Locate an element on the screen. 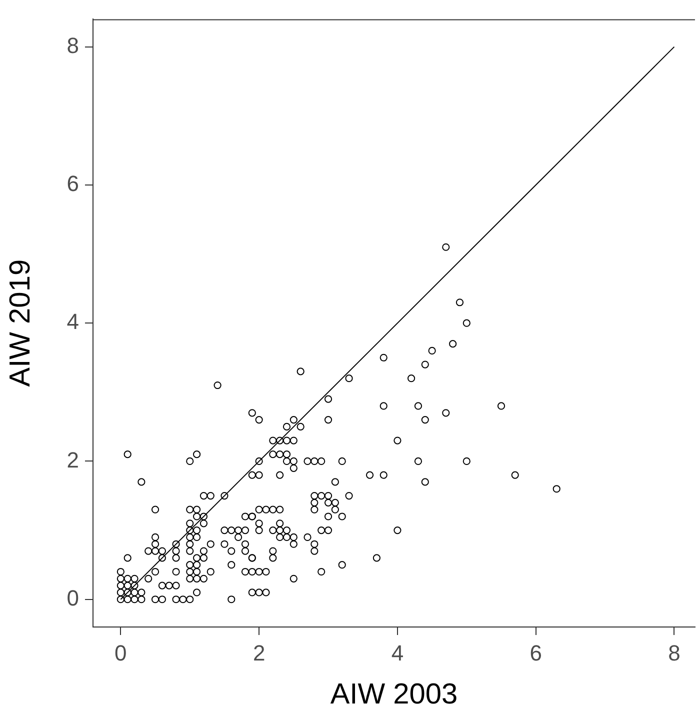 The image size is (700, 717). y-tick-label: 2 is located at coordinates (72, 459).